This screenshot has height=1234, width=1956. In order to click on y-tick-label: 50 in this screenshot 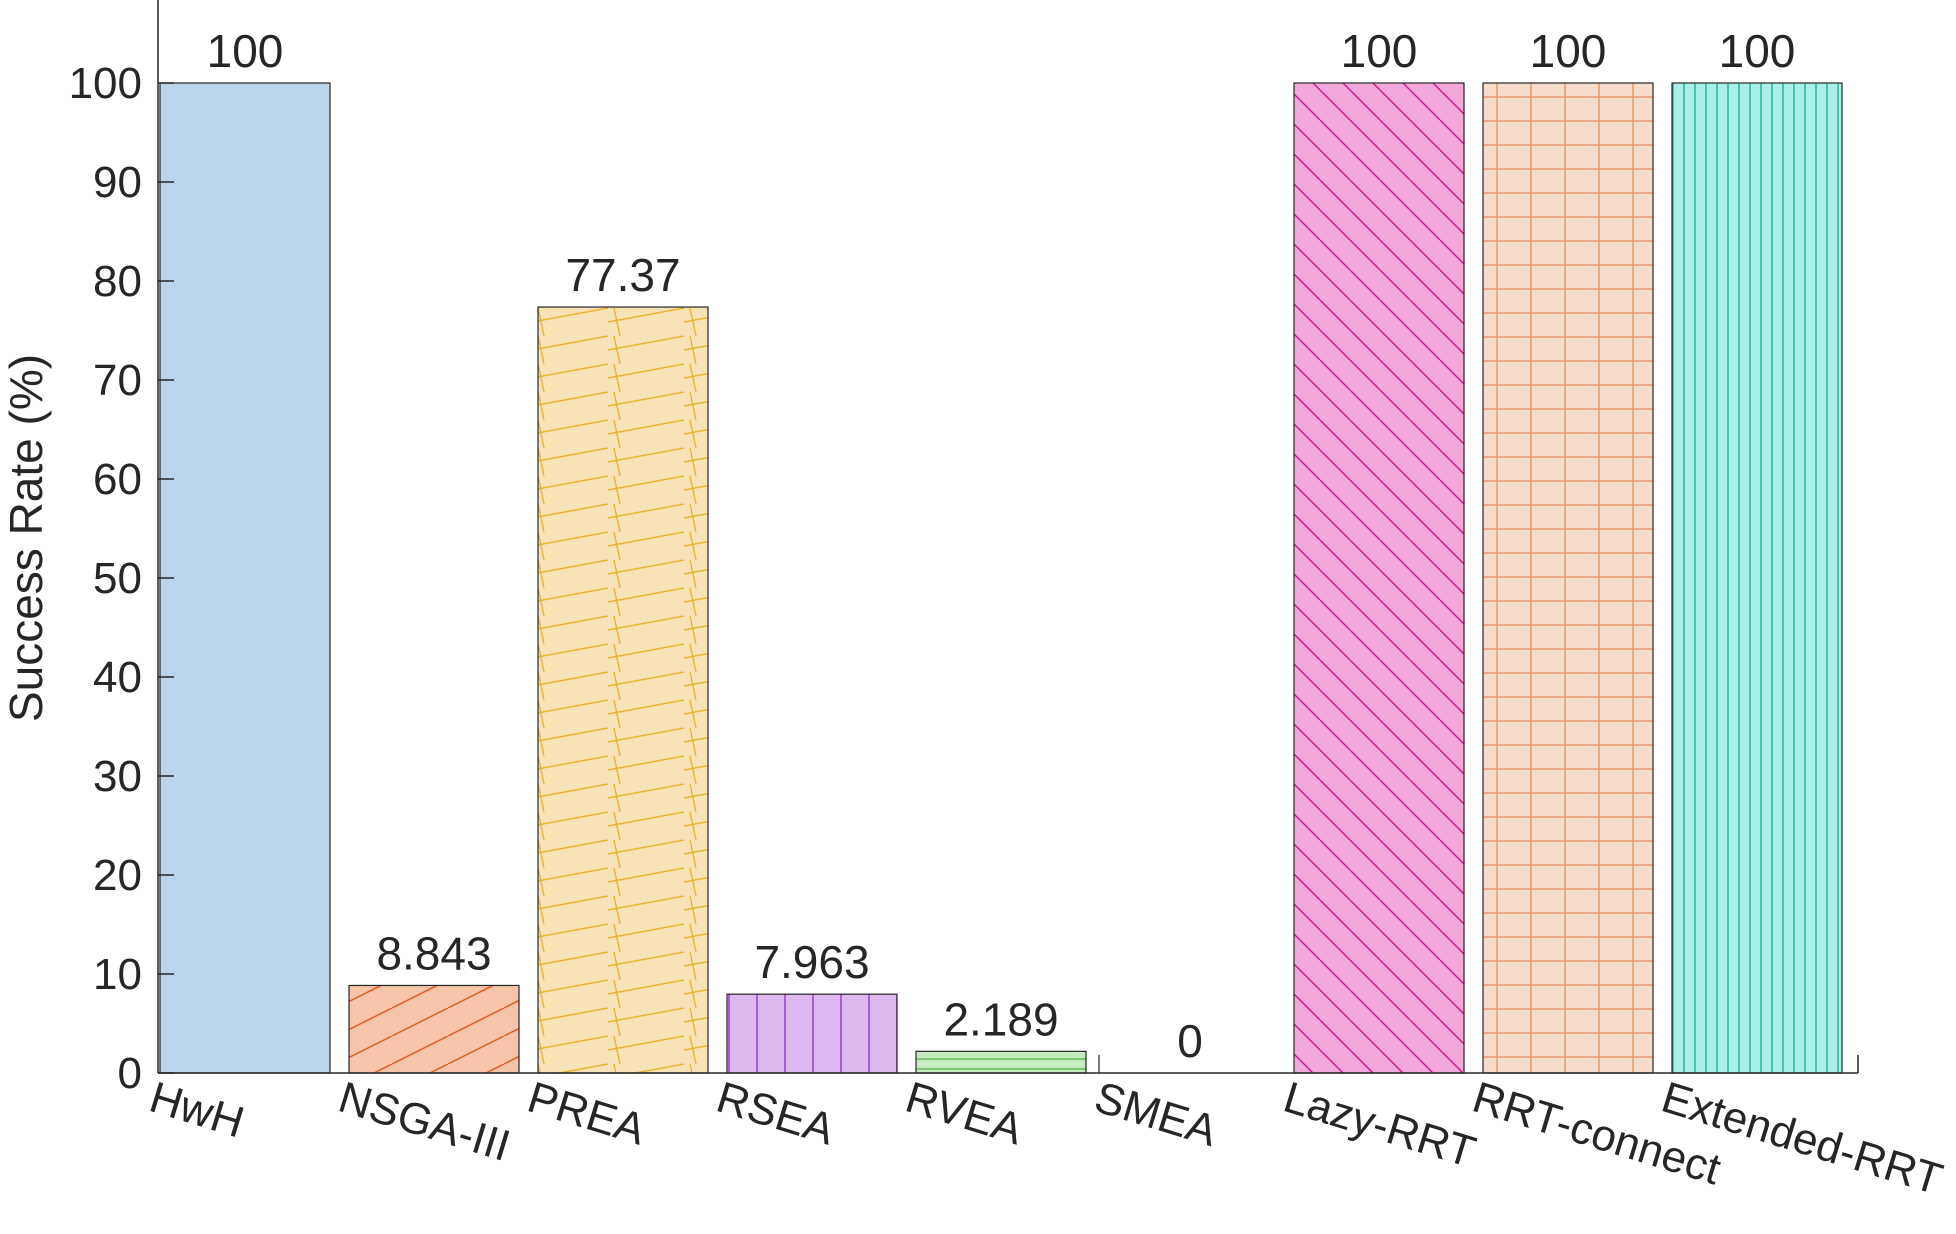, I will do `click(117, 578)`.